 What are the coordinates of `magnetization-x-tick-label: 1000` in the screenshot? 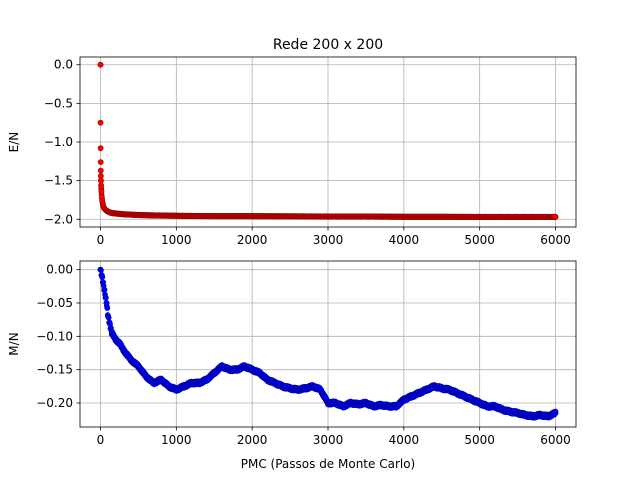 It's located at (176, 440).